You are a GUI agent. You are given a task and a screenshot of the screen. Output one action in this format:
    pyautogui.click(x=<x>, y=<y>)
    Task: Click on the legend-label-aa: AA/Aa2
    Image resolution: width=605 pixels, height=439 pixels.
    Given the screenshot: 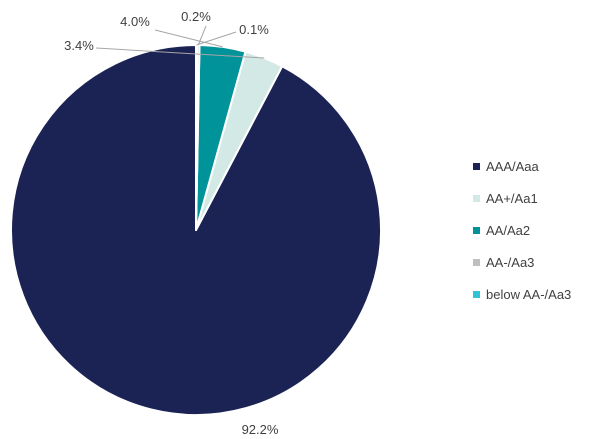 What is the action you would take?
    pyautogui.click(x=508, y=230)
    